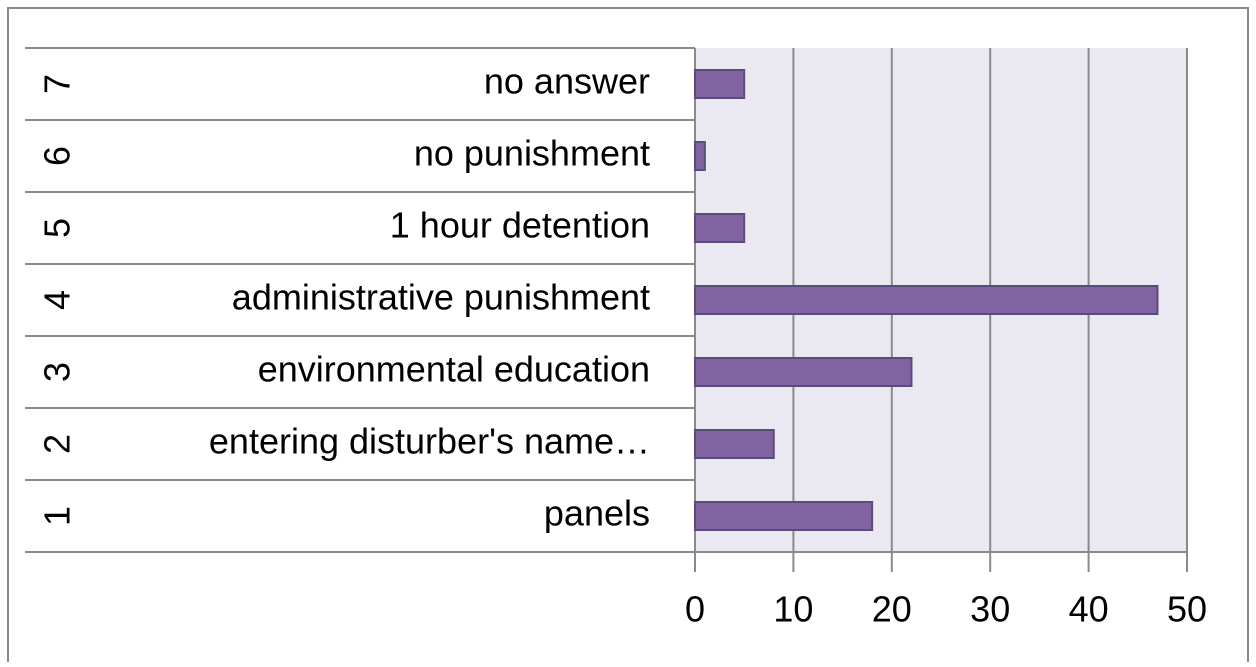 The image size is (1256, 667). What do you see at coordinates (532, 153) in the screenshot?
I see `y-tick-label: no punishment` at bounding box center [532, 153].